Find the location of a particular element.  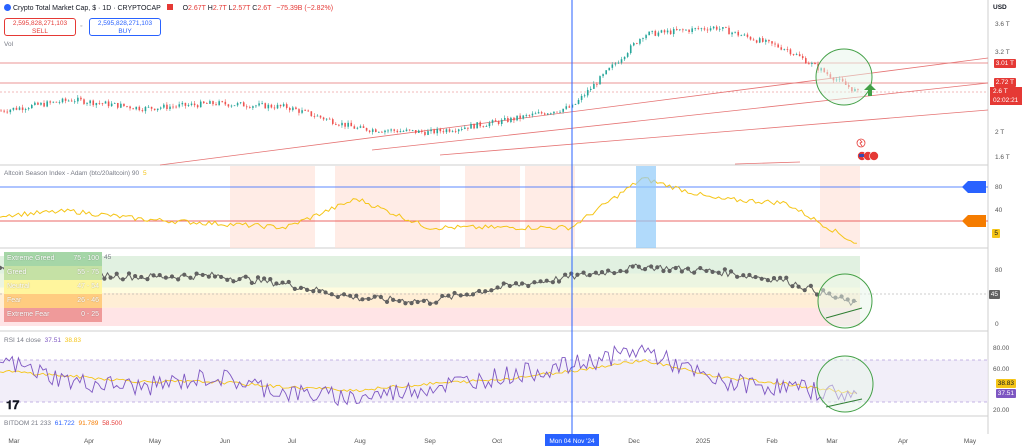

vol-label: Vol is located at coordinates (9, 44).